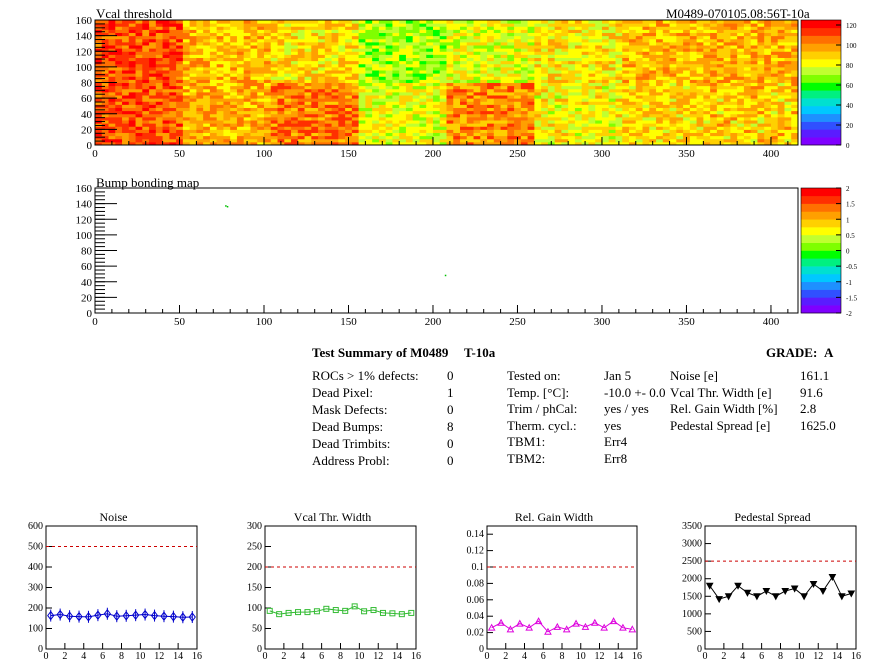 Image resolution: width=896 pixels, height=672 pixels. I want to click on y-tick-label: 0.08, so click(476, 583).